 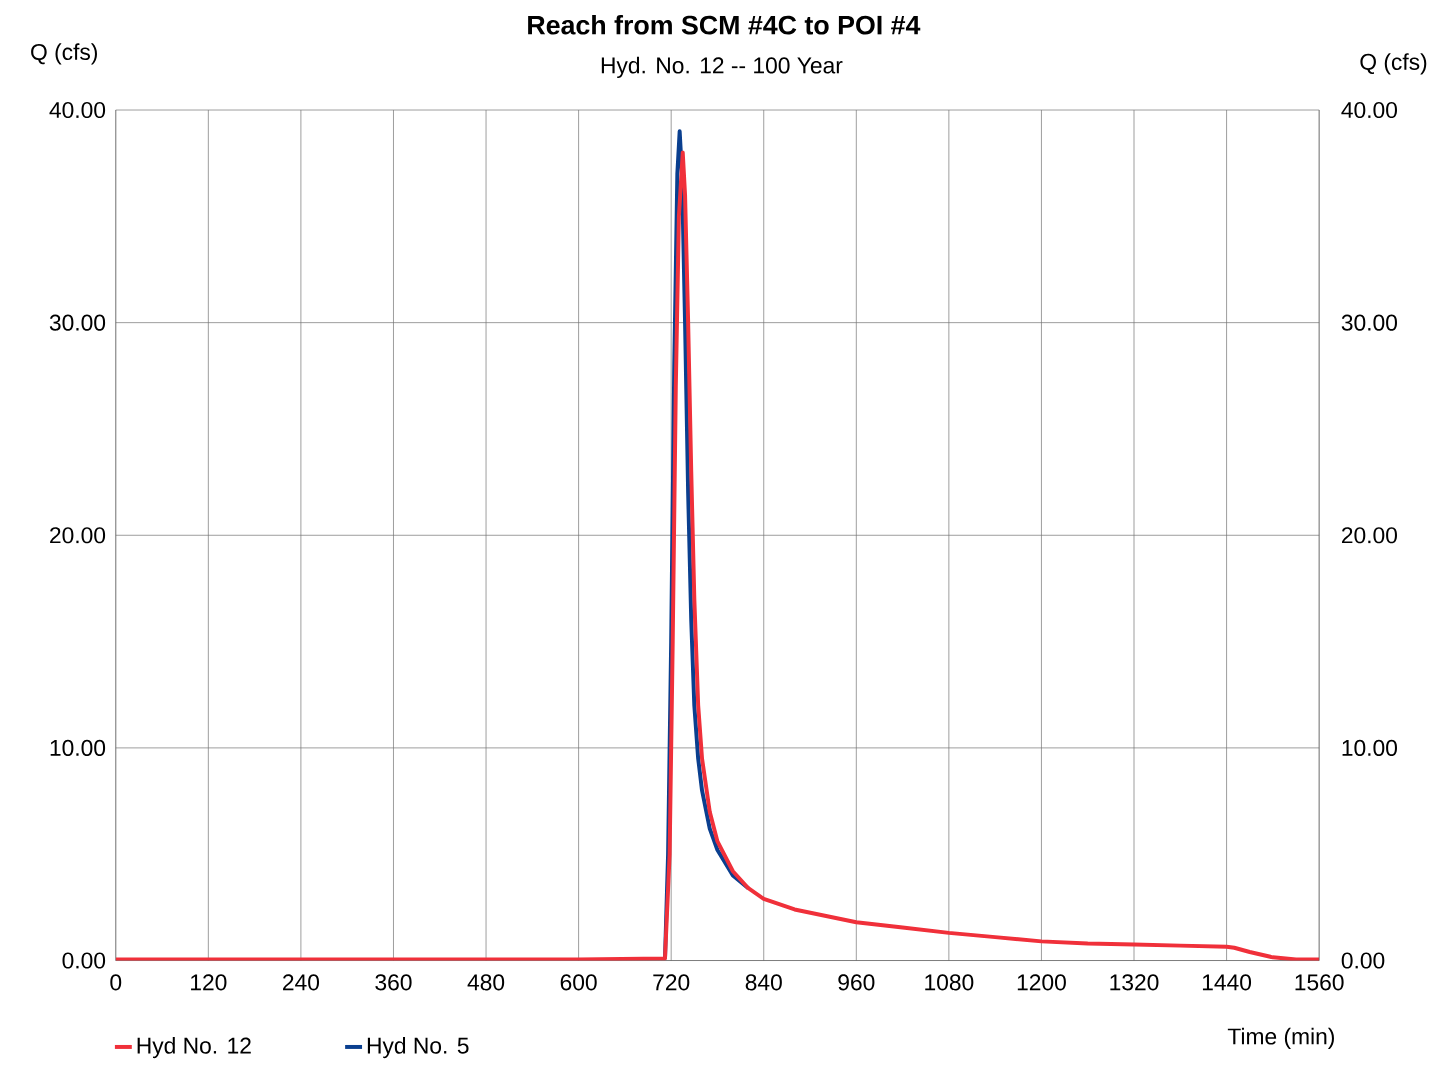 What do you see at coordinates (1041, 982) in the screenshot?
I see `x-tick-label: 1200` at bounding box center [1041, 982].